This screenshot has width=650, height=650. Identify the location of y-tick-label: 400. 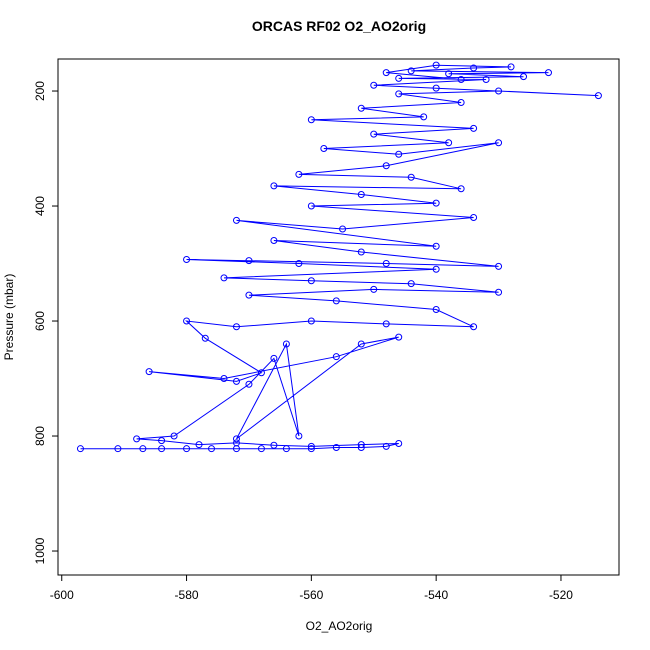
(40, 206).